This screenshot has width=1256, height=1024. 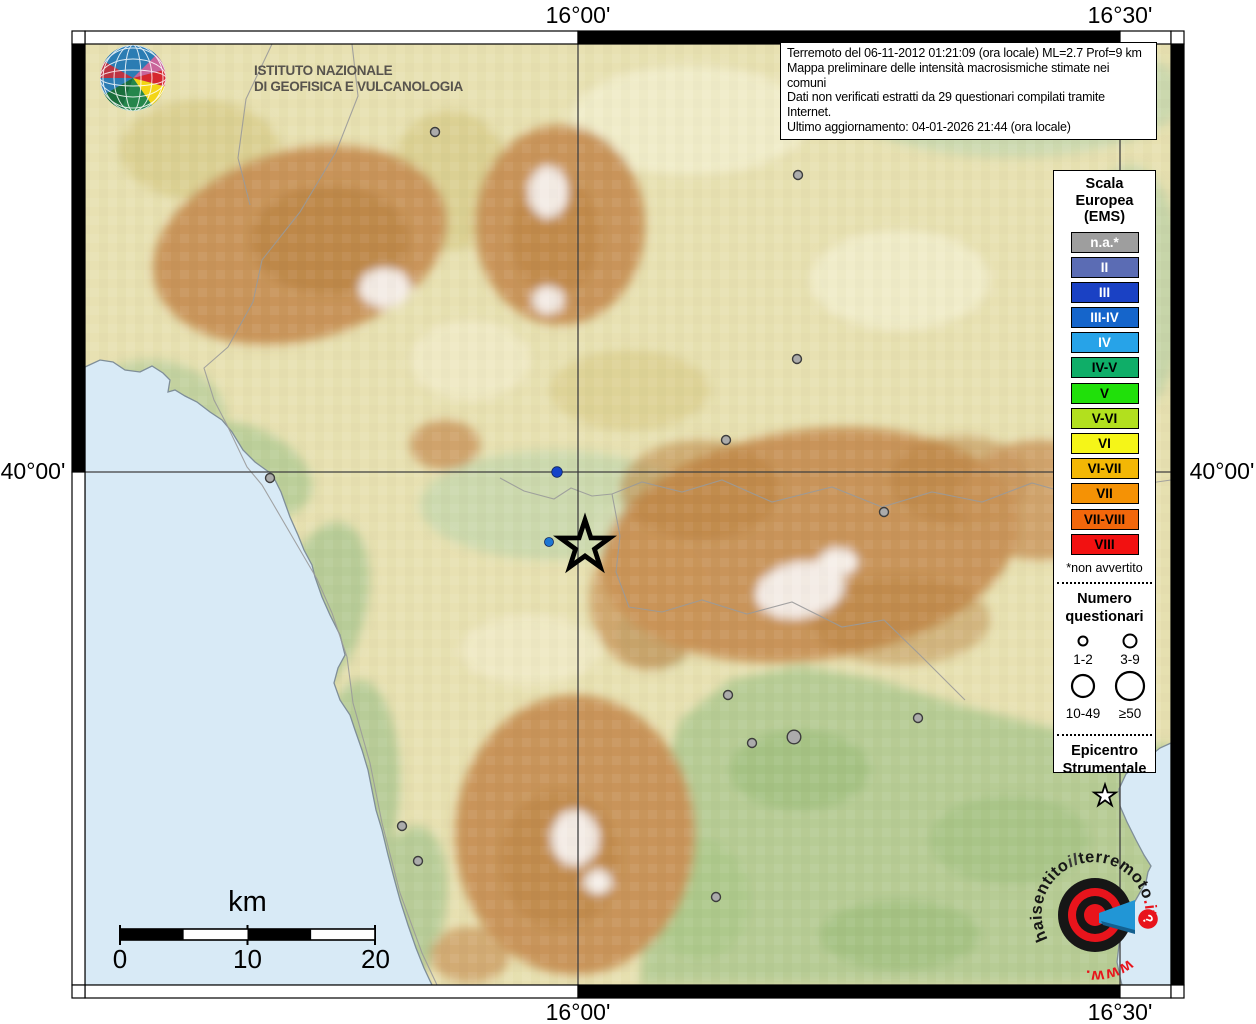 I want to click on intensity-swatch-vi: VI, so click(x=1104, y=443).